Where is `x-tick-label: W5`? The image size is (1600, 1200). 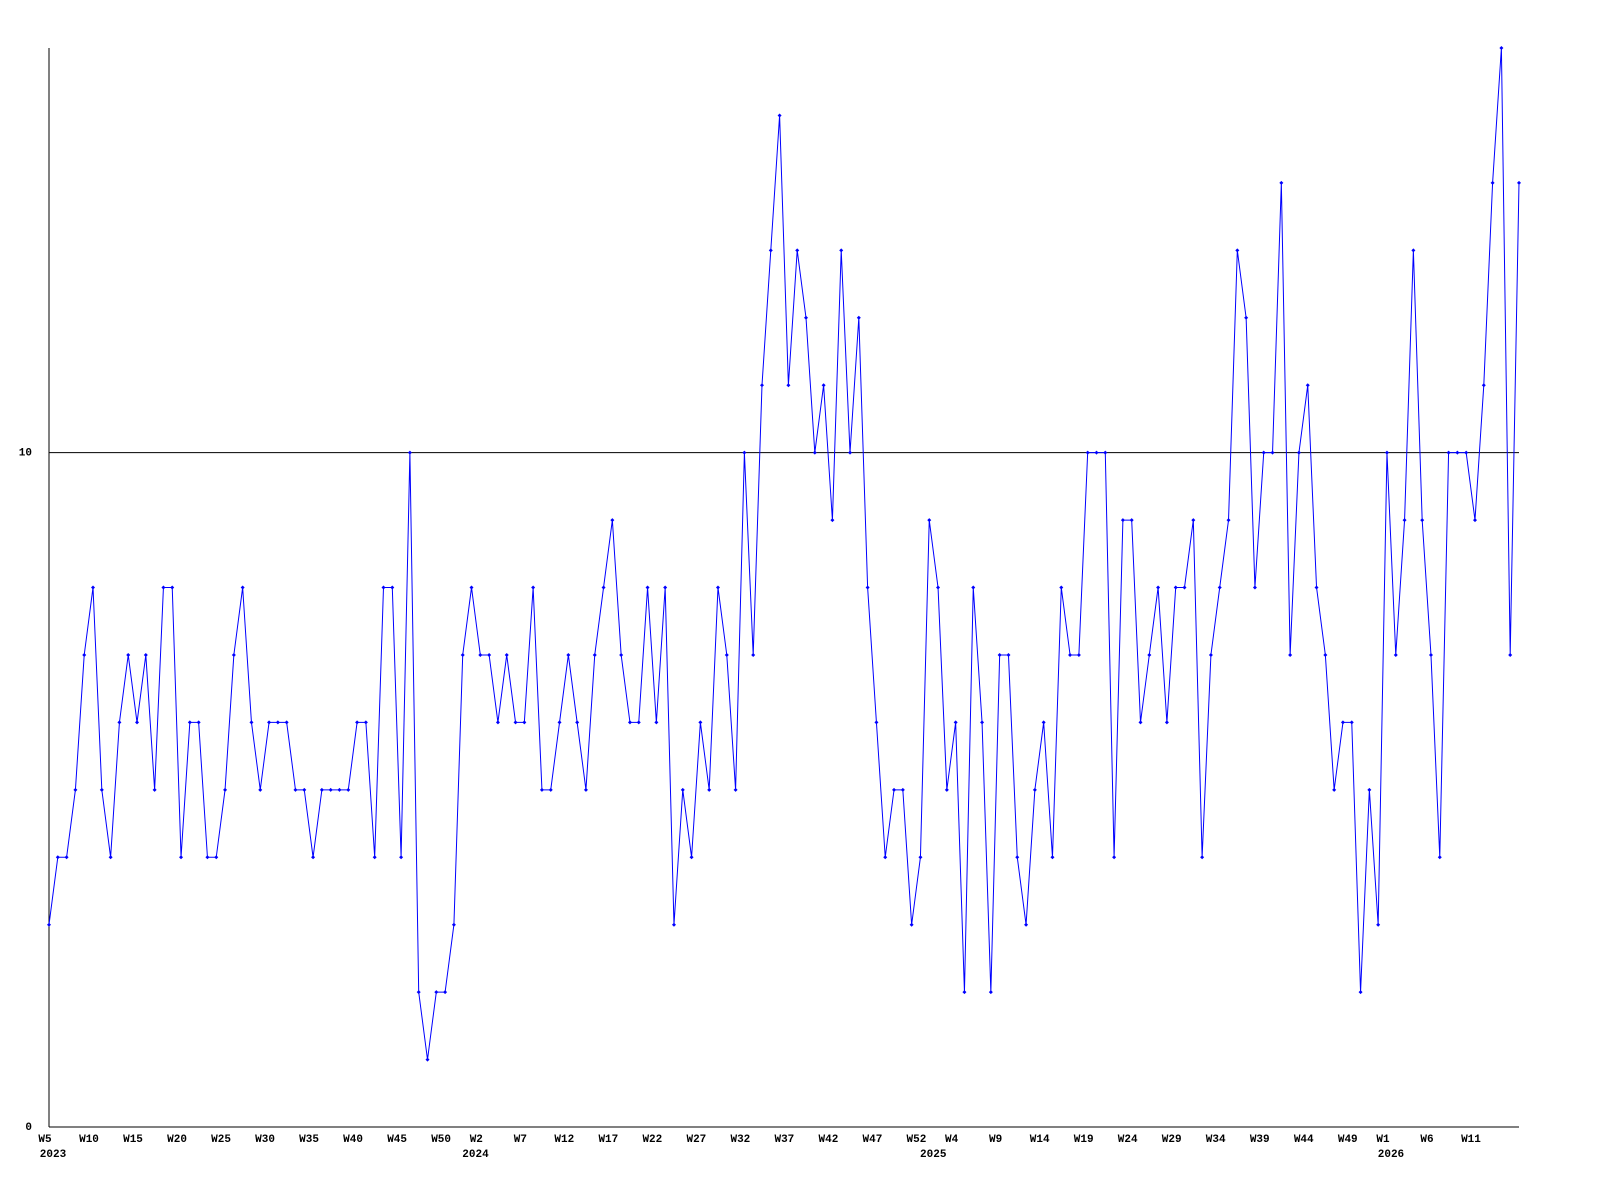 x-tick-label: W5 is located at coordinates (45, 1140).